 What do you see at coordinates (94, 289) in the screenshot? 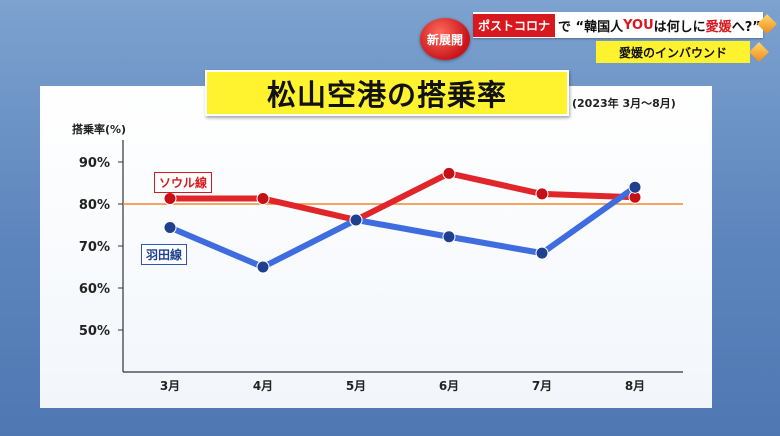
I see `y-tick-label: 60%` at bounding box center [94, 289].